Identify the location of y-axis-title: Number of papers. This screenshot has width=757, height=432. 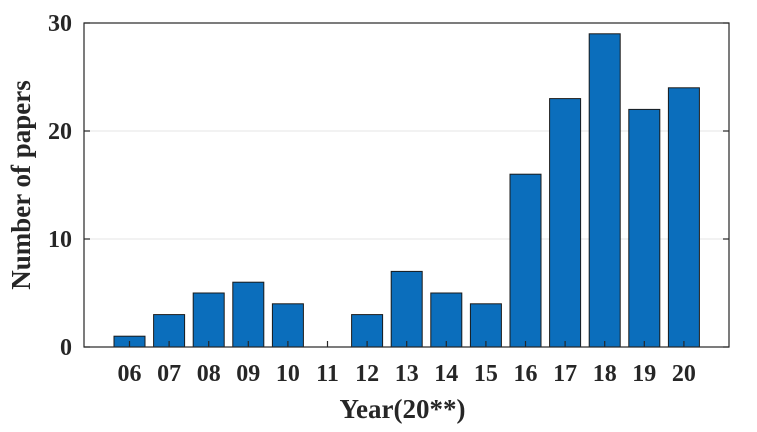
(21, 185).